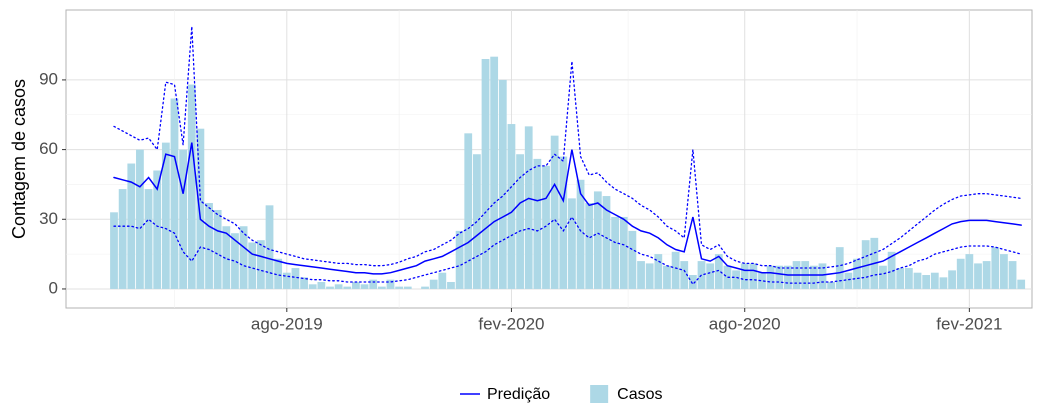 The image size is (1062, 404). Describe the element at coordinates (561, 394) in the screenshot. I see `legend: Predição Casos` at that location.